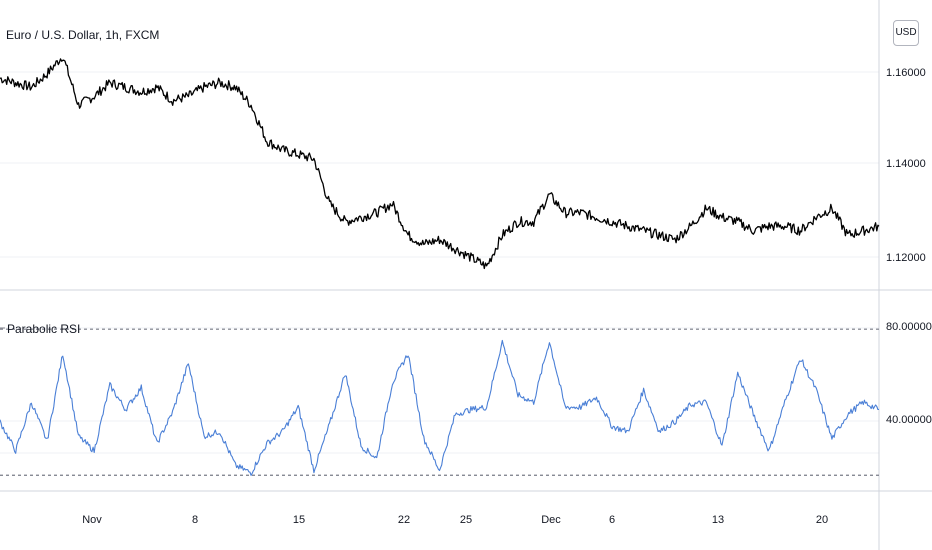 The height and width of the screenshot is (550, 932). I want to click on rsi-tick-label: 40.00000, so click(909, 420).